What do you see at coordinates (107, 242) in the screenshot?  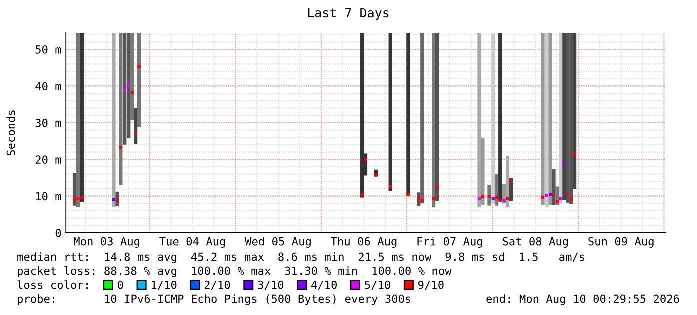 I see `x-tick-label: Mon 03 Aug` at bounding box center [107, 242].